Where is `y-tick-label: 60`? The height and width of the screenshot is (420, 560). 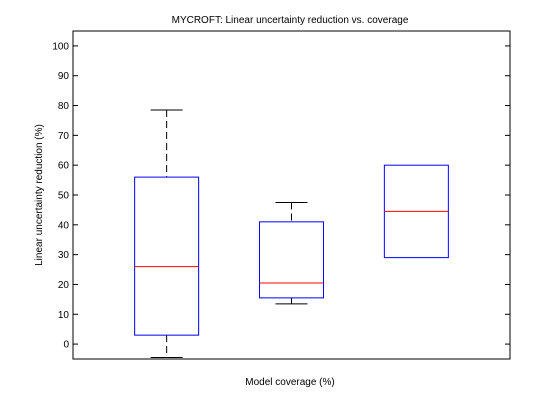 y-tick-label: 60 is located at coordinates (64, 166).